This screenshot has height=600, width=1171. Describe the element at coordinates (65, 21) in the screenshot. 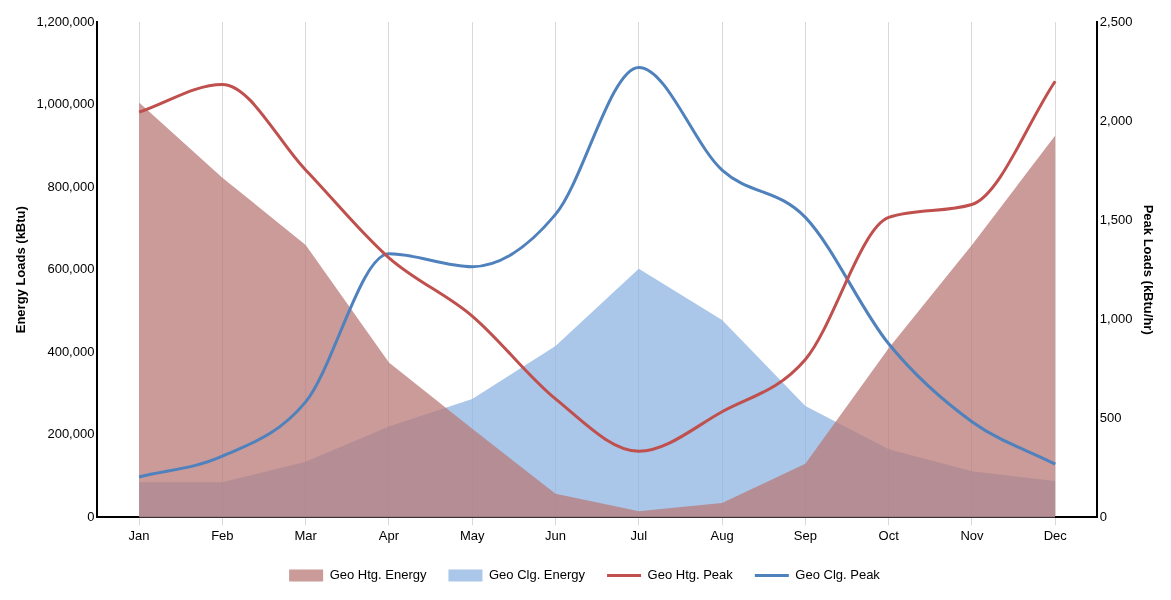

I see `y-tick-label: 1,200,000` at that location.